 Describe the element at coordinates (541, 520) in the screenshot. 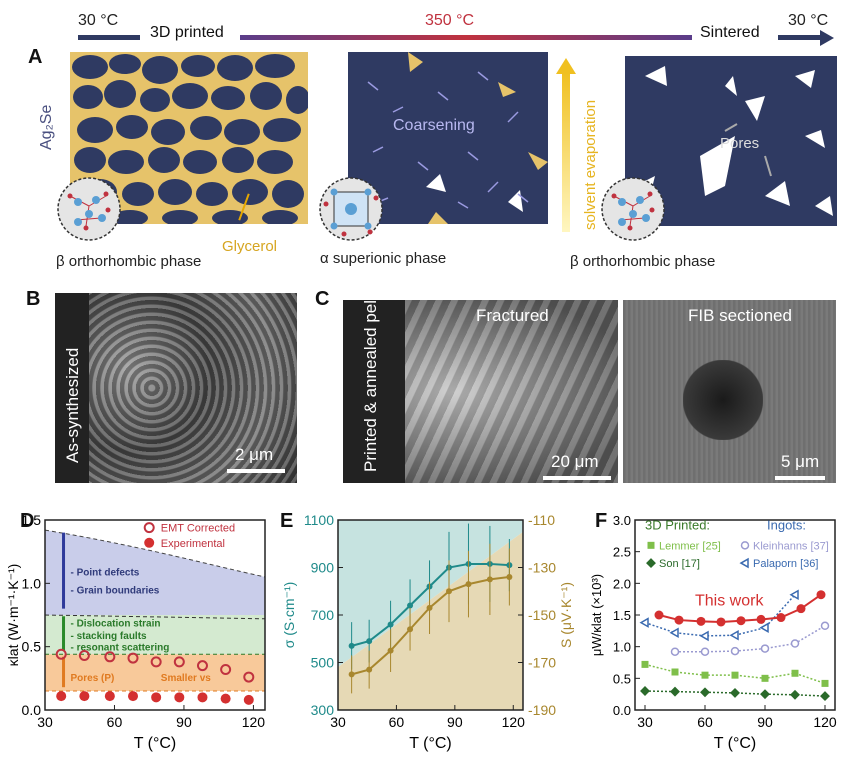

I see `y2-tick-label-e: -110` at that location.